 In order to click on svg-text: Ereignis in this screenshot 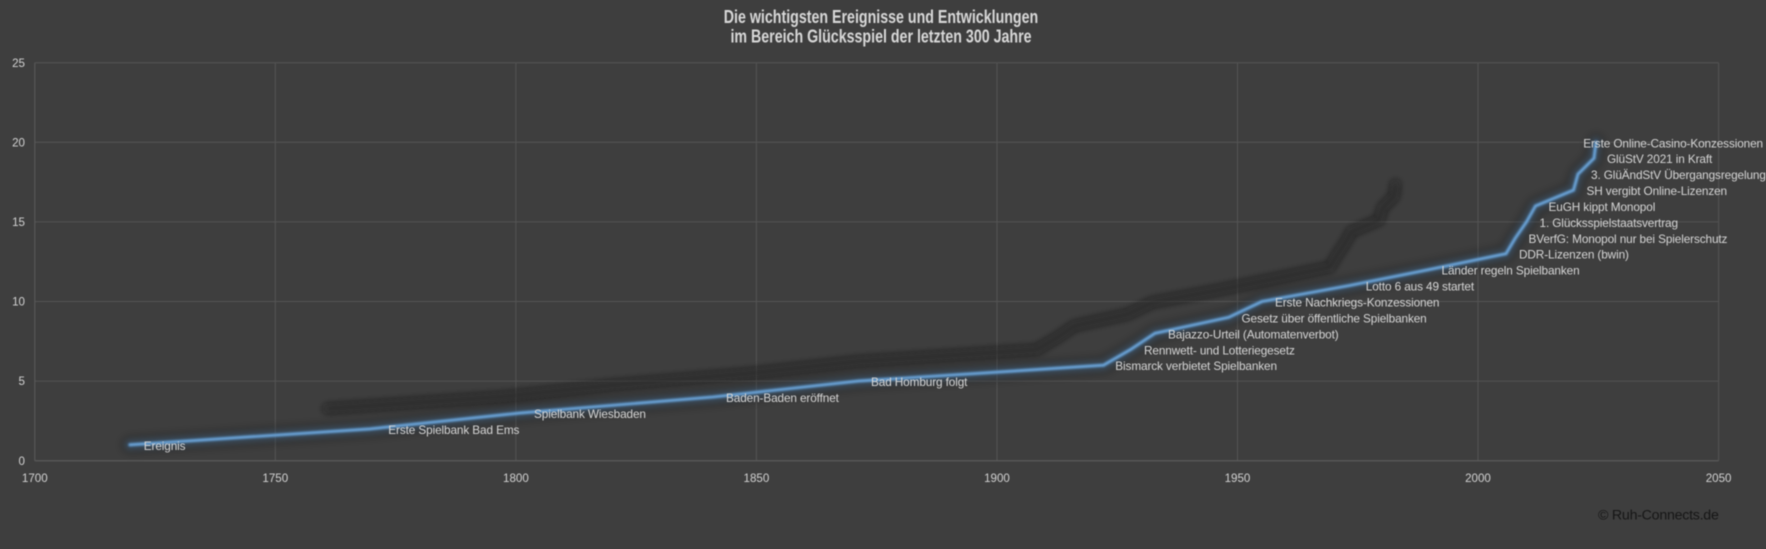, I will do `click(165, 446)`.